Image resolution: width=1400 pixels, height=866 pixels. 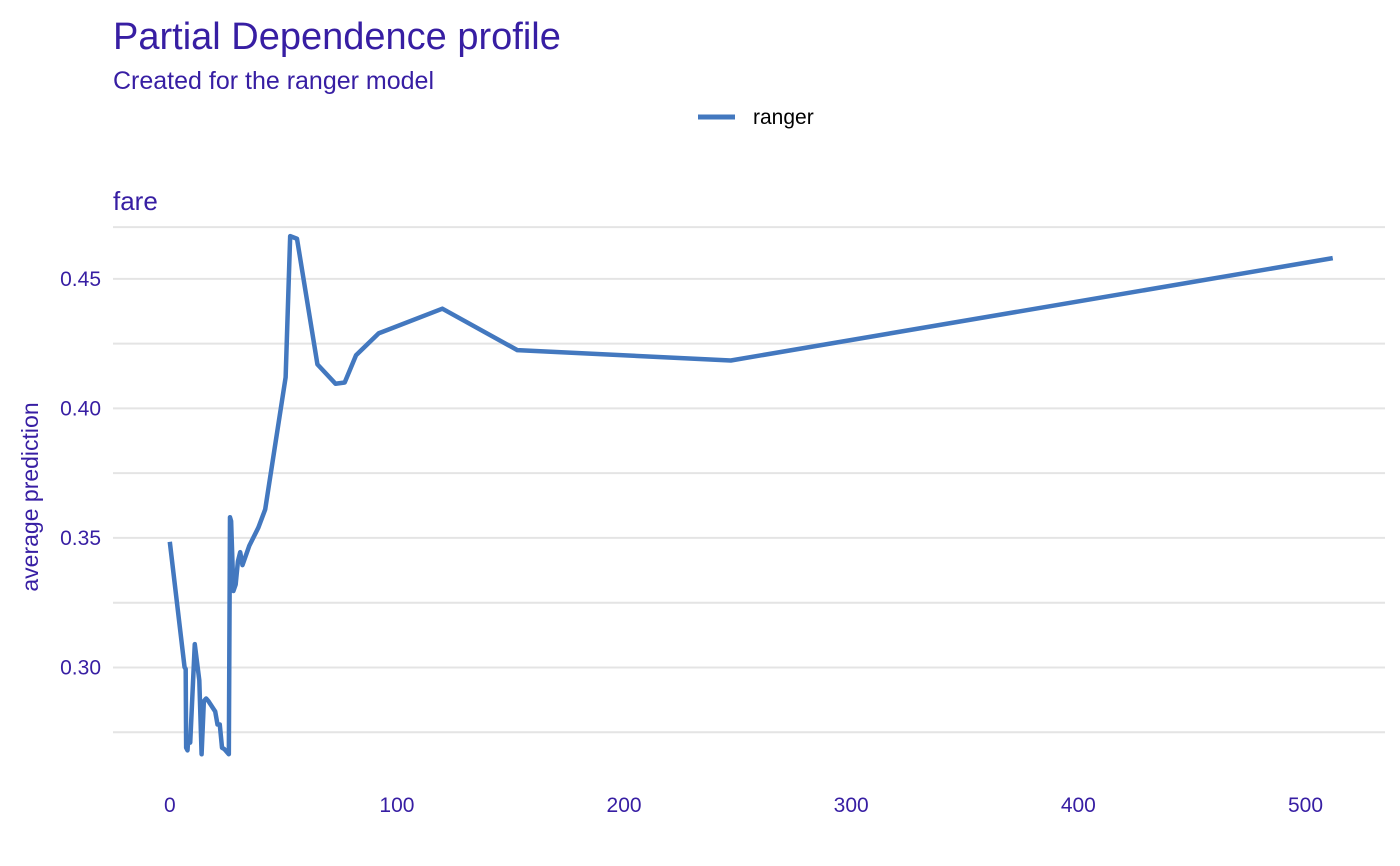 I want to click on y-axis-title: average prediction, so click(x=30, y=496).